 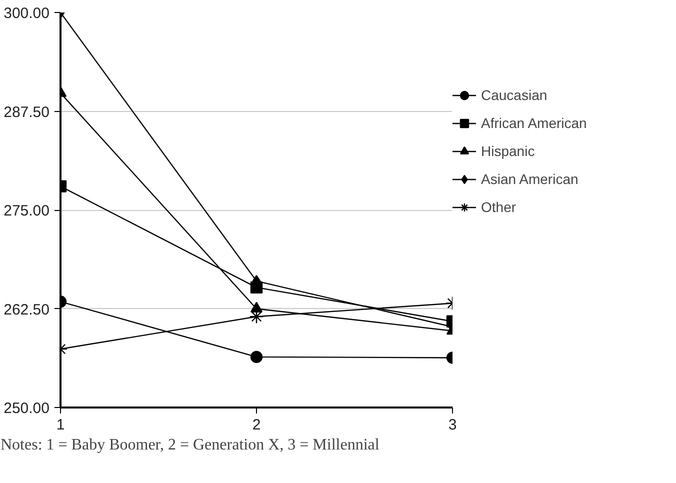 What do you see at coordinates (27, 112) in the screenshot?
I see `y-tick-label: 287.50` at bounding box center [27, 112].